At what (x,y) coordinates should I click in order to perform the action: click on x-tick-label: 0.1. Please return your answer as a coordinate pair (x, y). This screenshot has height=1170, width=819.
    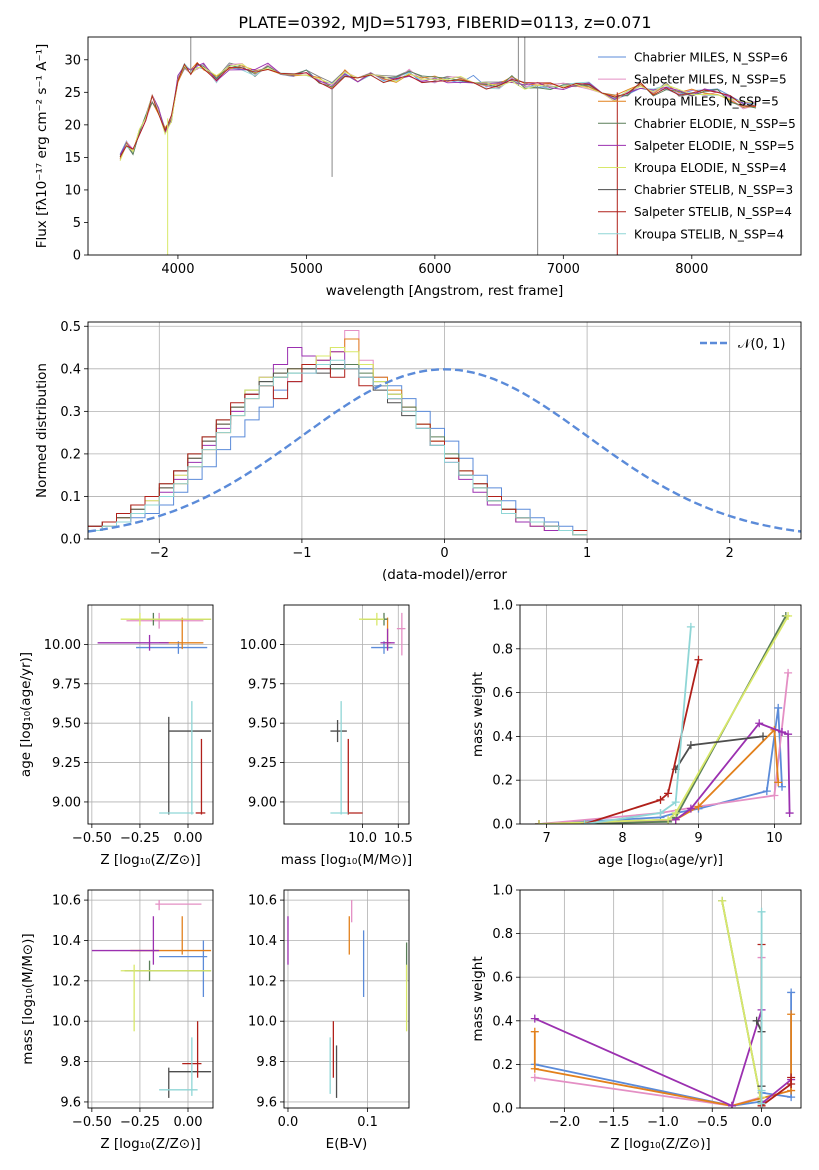
    Looking at the image, I should click on (367, 1122).